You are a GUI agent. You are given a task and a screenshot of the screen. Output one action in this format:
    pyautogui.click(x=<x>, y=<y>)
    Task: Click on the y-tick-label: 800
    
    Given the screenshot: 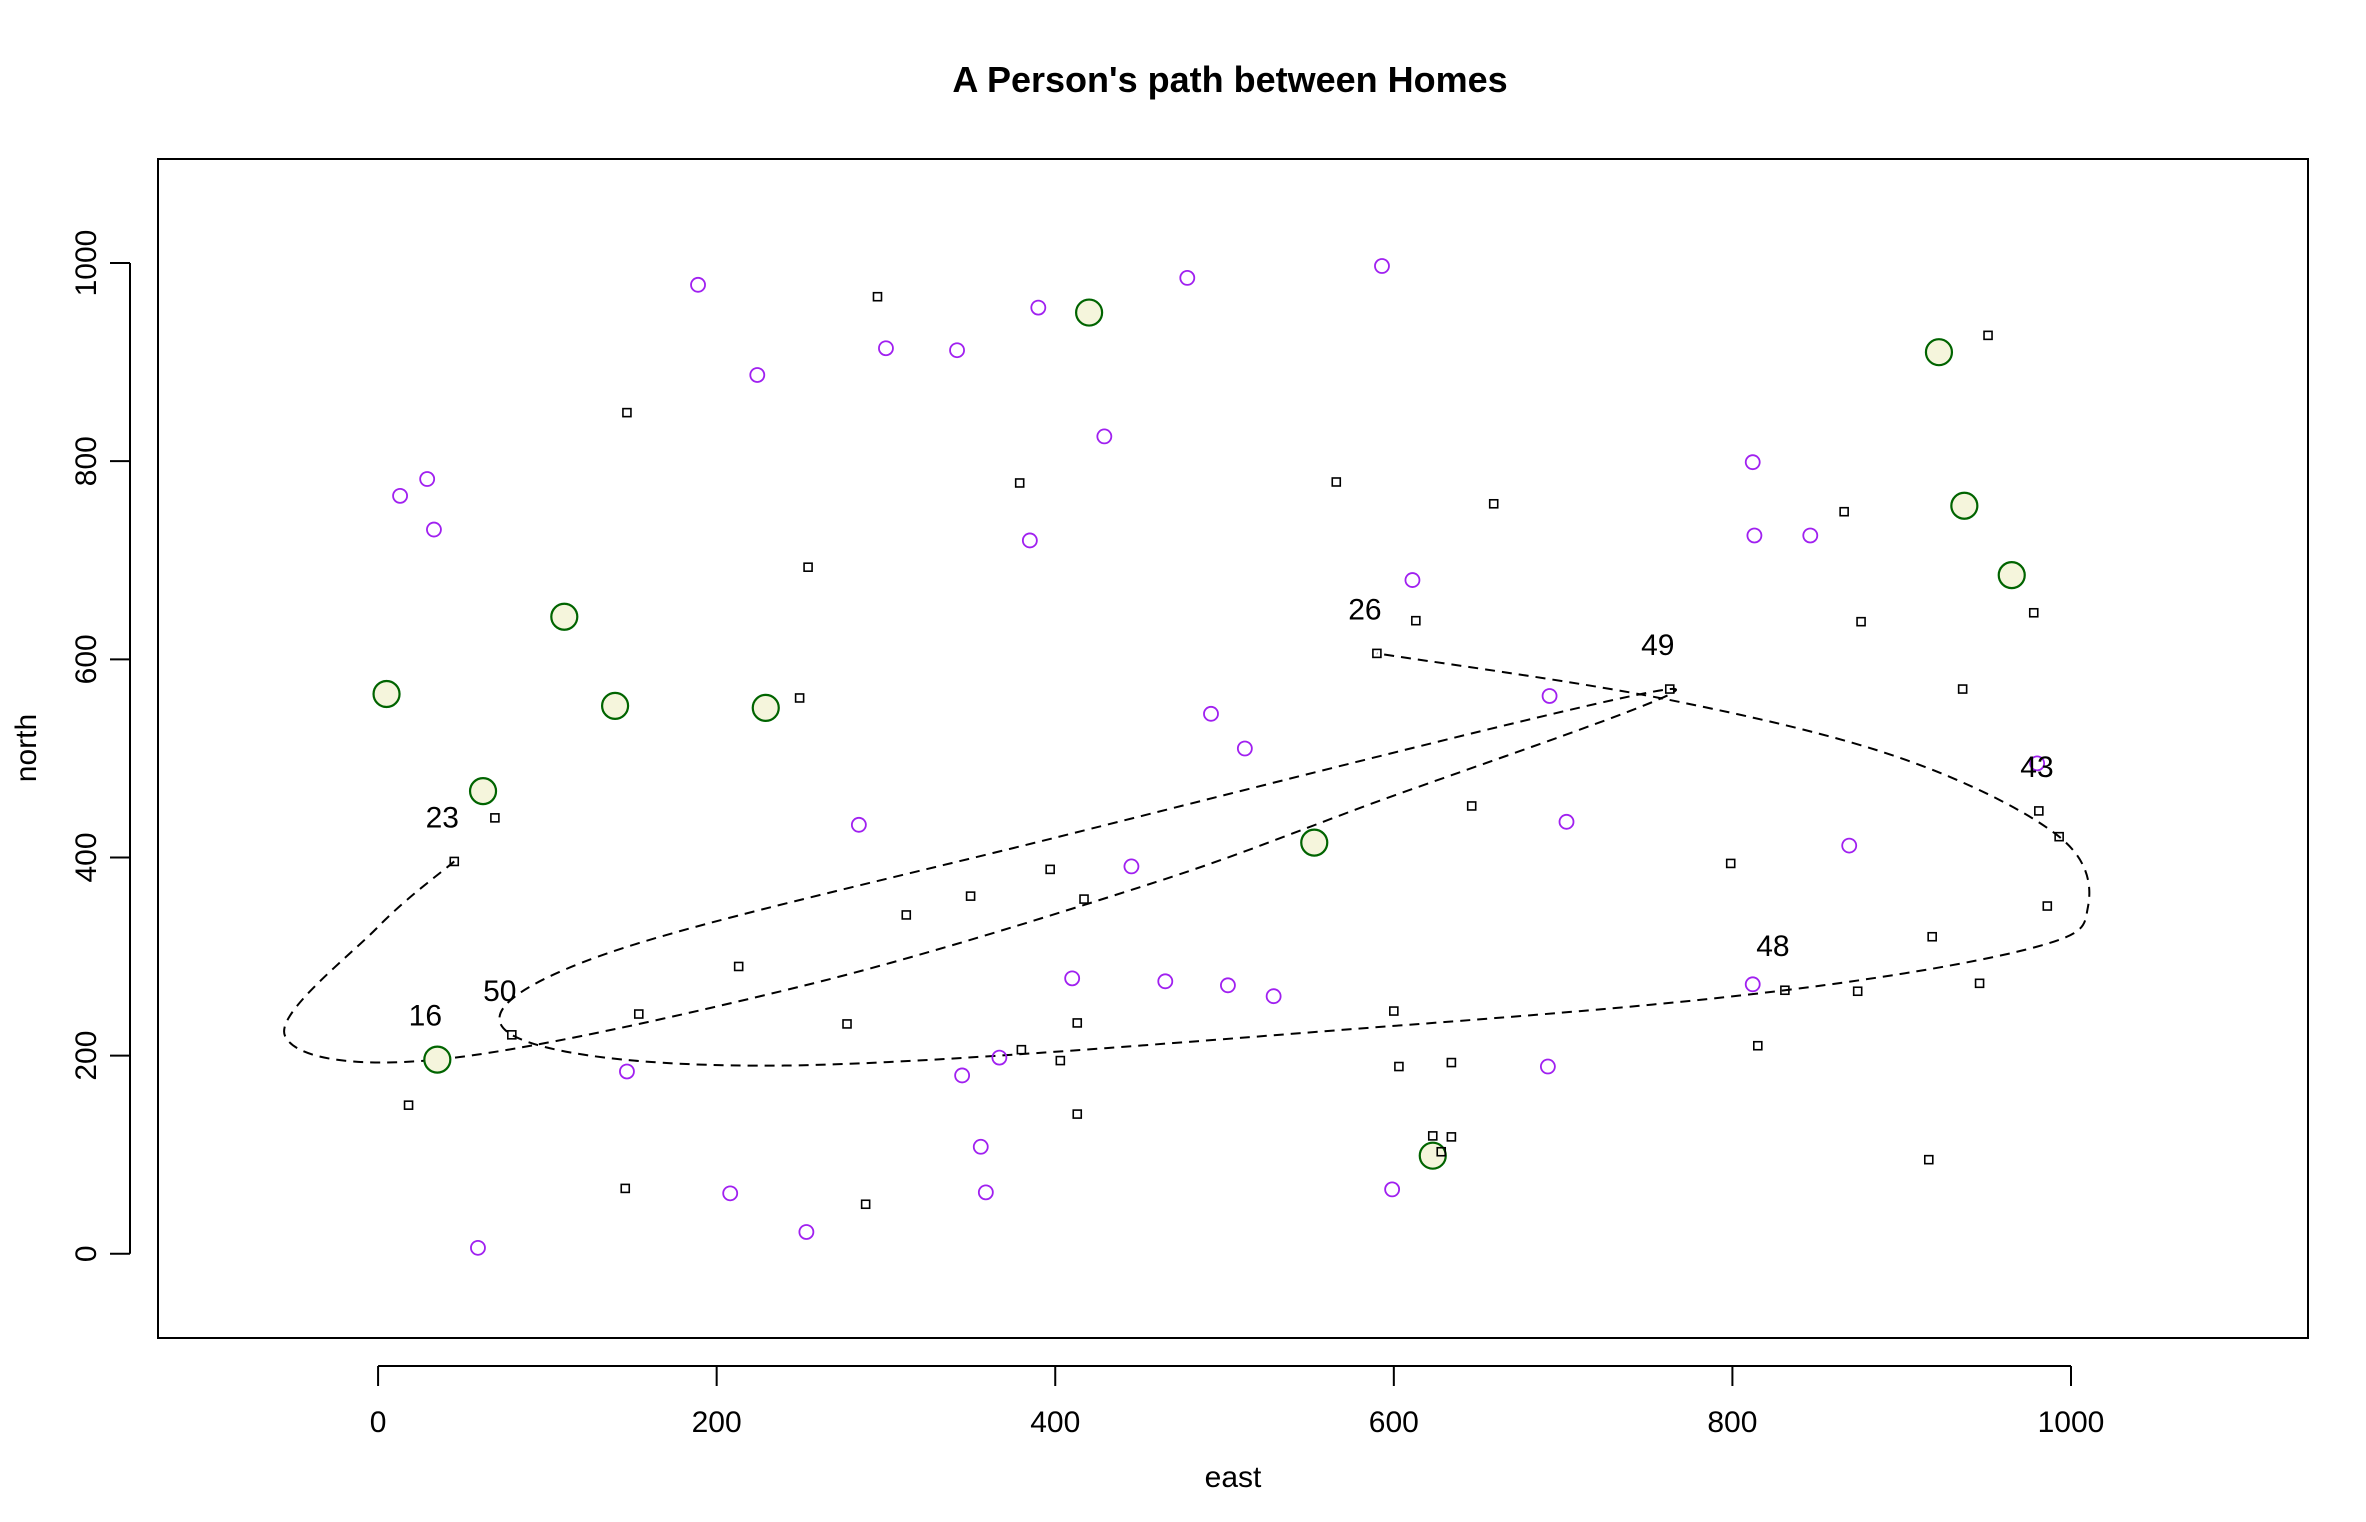 What is the action you would take?
    pyautogui.click(x=86, y=461)
    